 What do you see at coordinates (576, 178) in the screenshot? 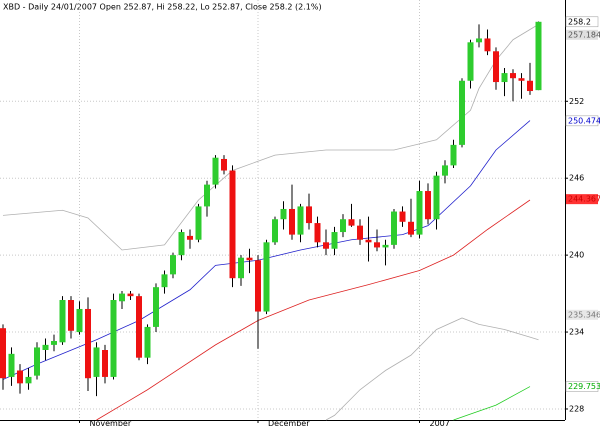
I see `y-tick-label: 246` at bounding box center [576, 178].